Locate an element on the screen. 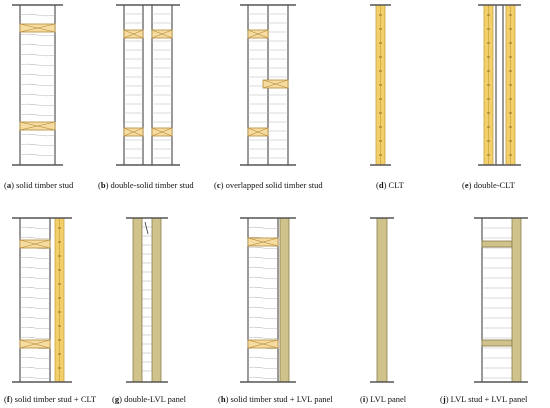  panel-f is located at coordinates (42, 300).